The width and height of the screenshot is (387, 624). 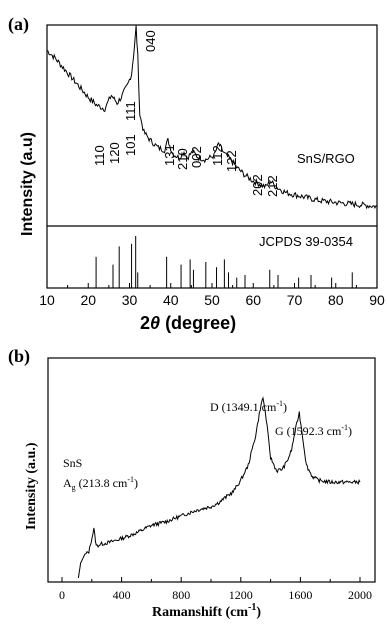 What do you see at coordinates (171, 300) in the screenshot?
I see `x-tick-label: 40` at bounding box center [171, 300].